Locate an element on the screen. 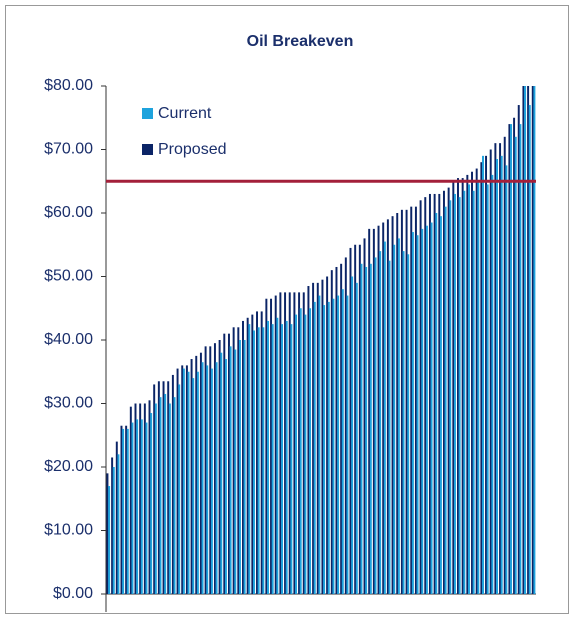 The width and height of the screenshot is (575, 620). y-tick-label: $60.00 is located at coordinates (68, 212).